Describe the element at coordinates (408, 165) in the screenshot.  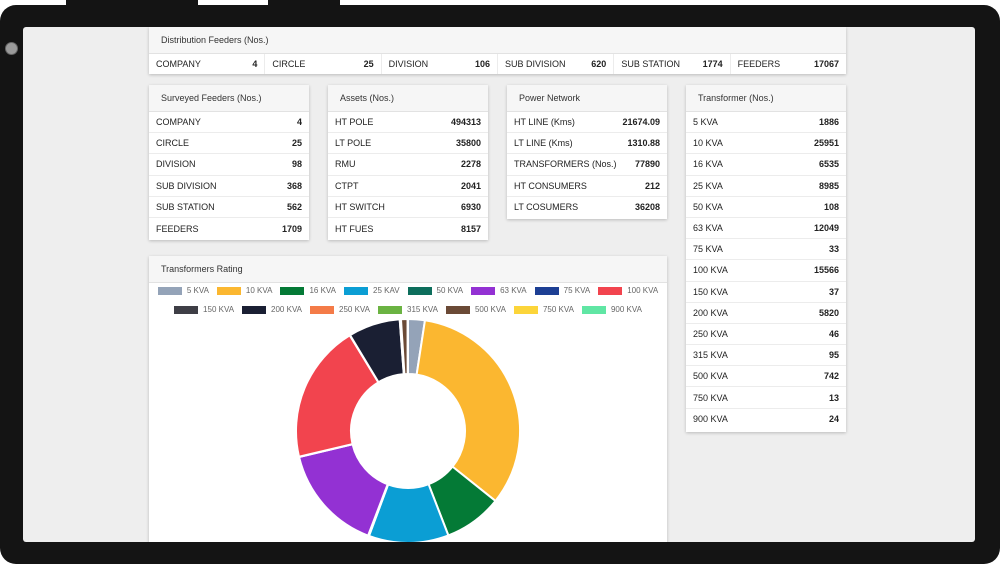
I see `stat-row: RMU 2278` at that location.